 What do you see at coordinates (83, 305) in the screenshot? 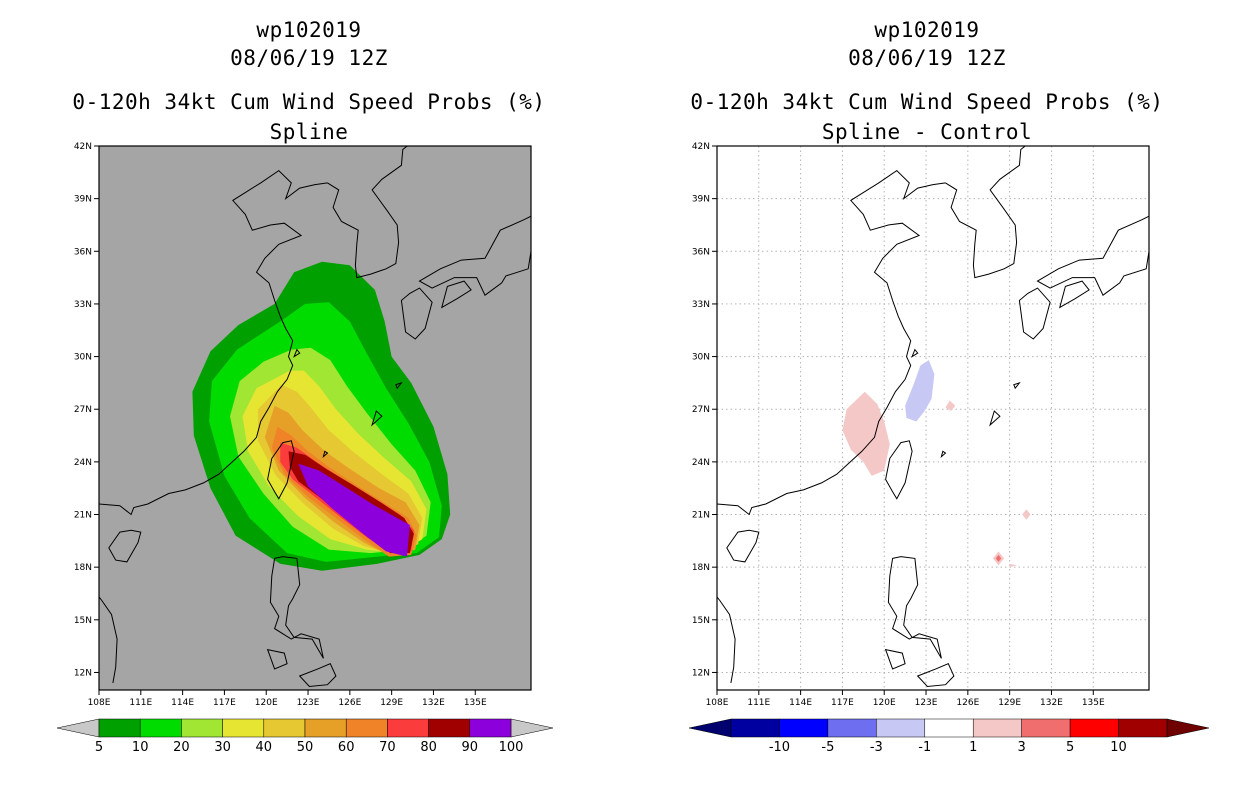
I see `y-tick-label: 33N` at bounding box center [83, 305].